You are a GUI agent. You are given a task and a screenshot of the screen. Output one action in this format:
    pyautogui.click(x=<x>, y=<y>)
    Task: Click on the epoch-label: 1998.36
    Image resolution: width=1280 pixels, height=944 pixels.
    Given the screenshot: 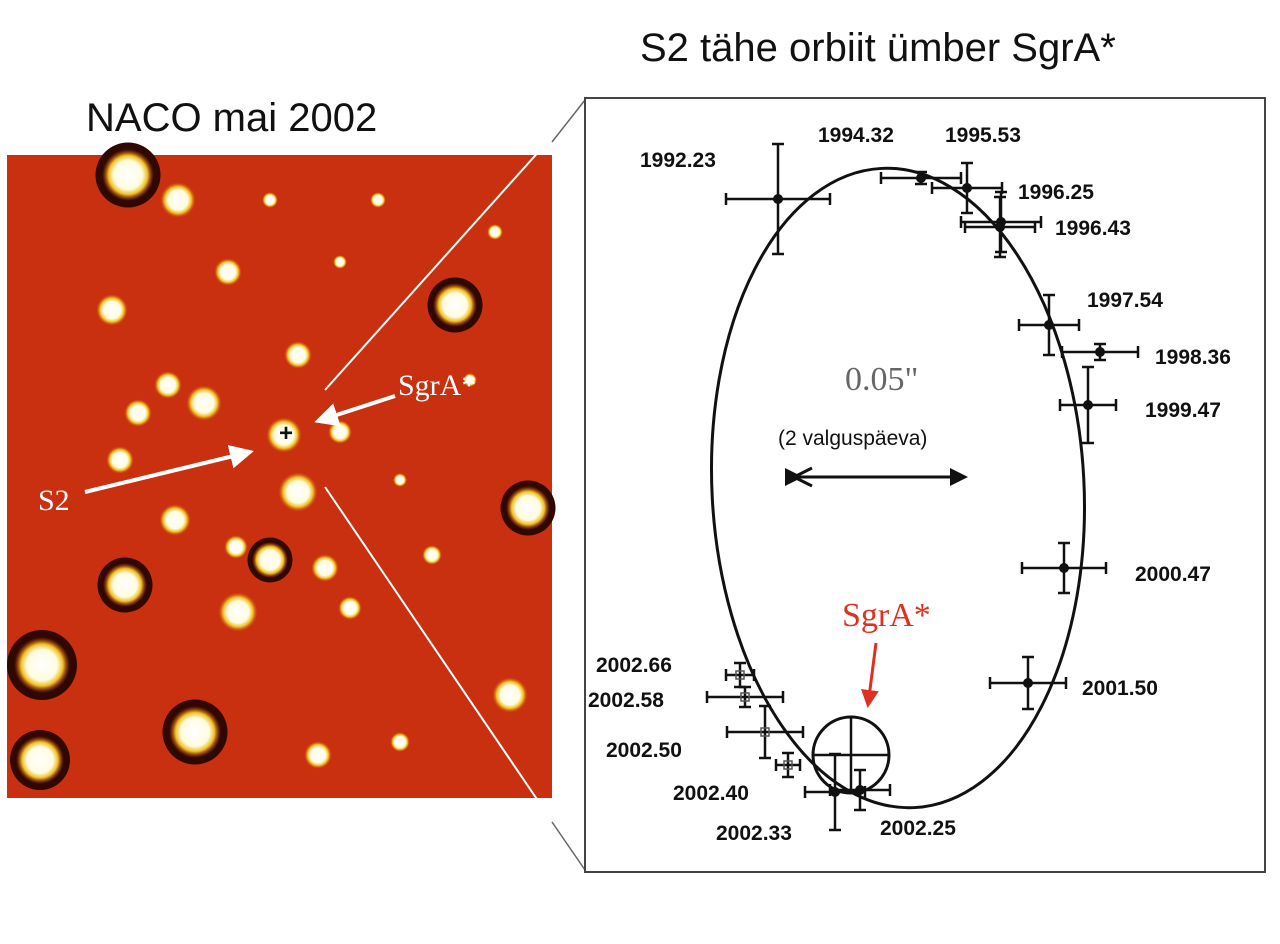 What is the action you would take?
    pyautogui.click(x=1193, y=357)
    